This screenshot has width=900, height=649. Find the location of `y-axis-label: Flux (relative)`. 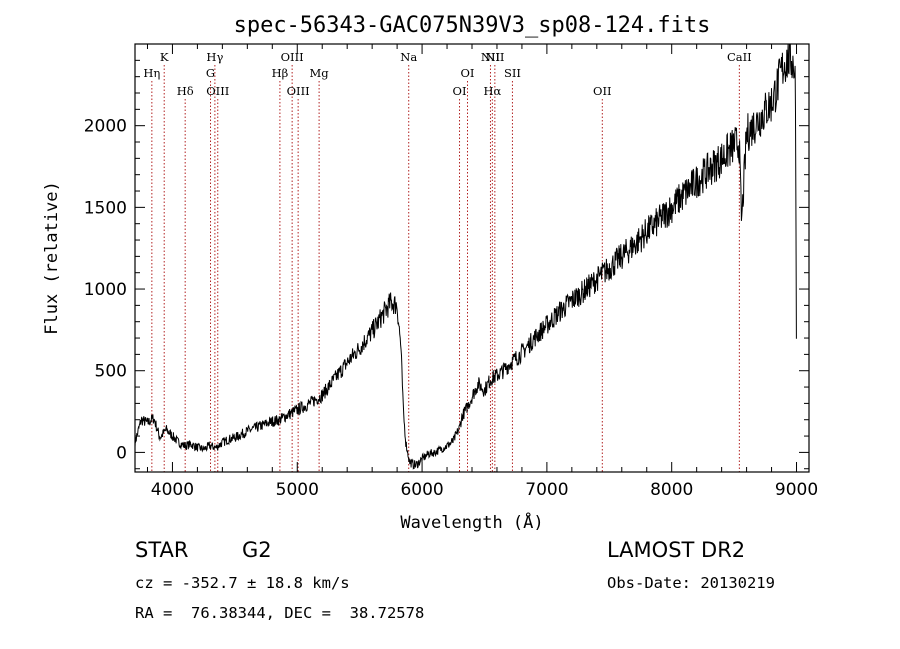

y-axis-label: Flux (relative) is located at coordinates (52, 258).